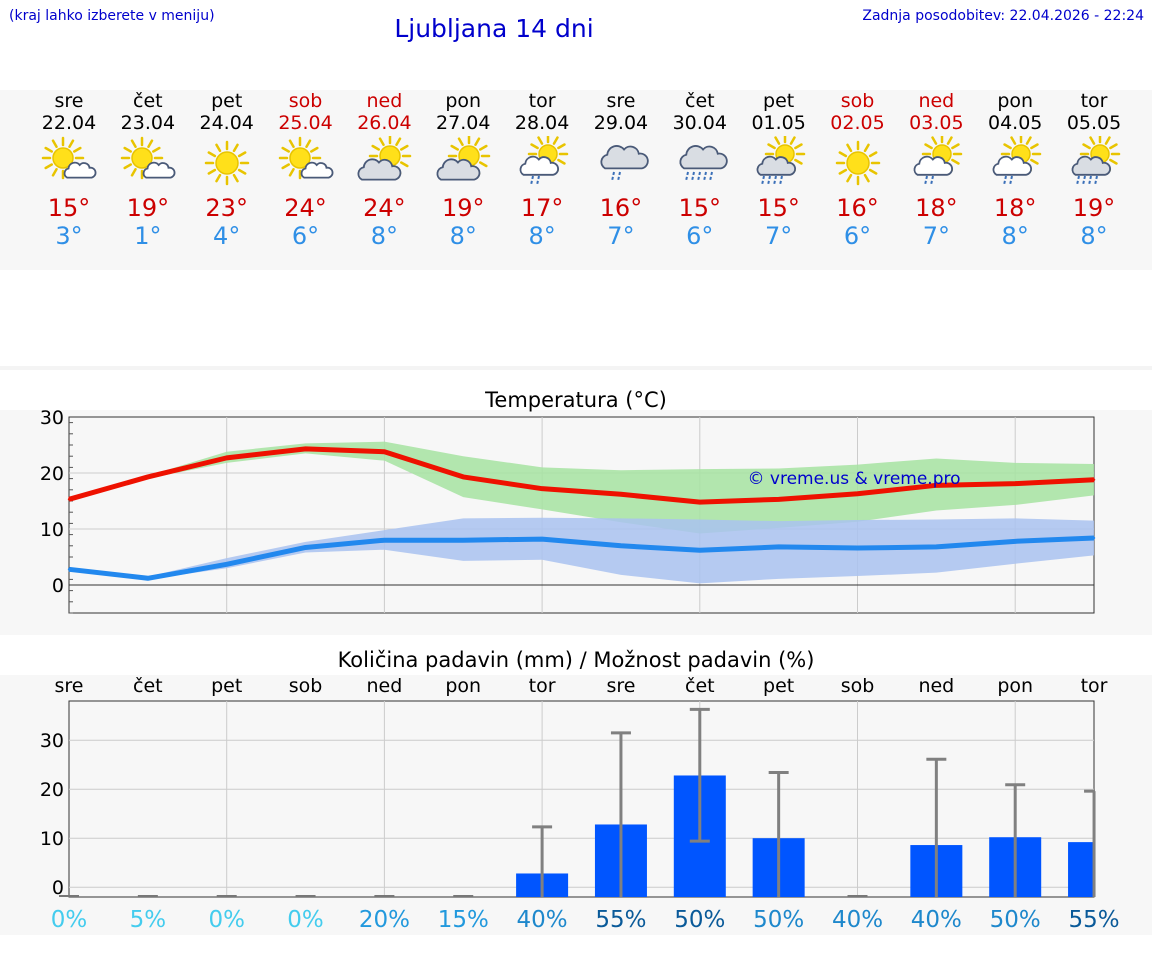 This screenshot has width=1152, height=975. What do you see at coordinates (936, 180) in the screenshot?
I see `day-column: ned 03.05 18° 7°` at bounding box center [936, 180].